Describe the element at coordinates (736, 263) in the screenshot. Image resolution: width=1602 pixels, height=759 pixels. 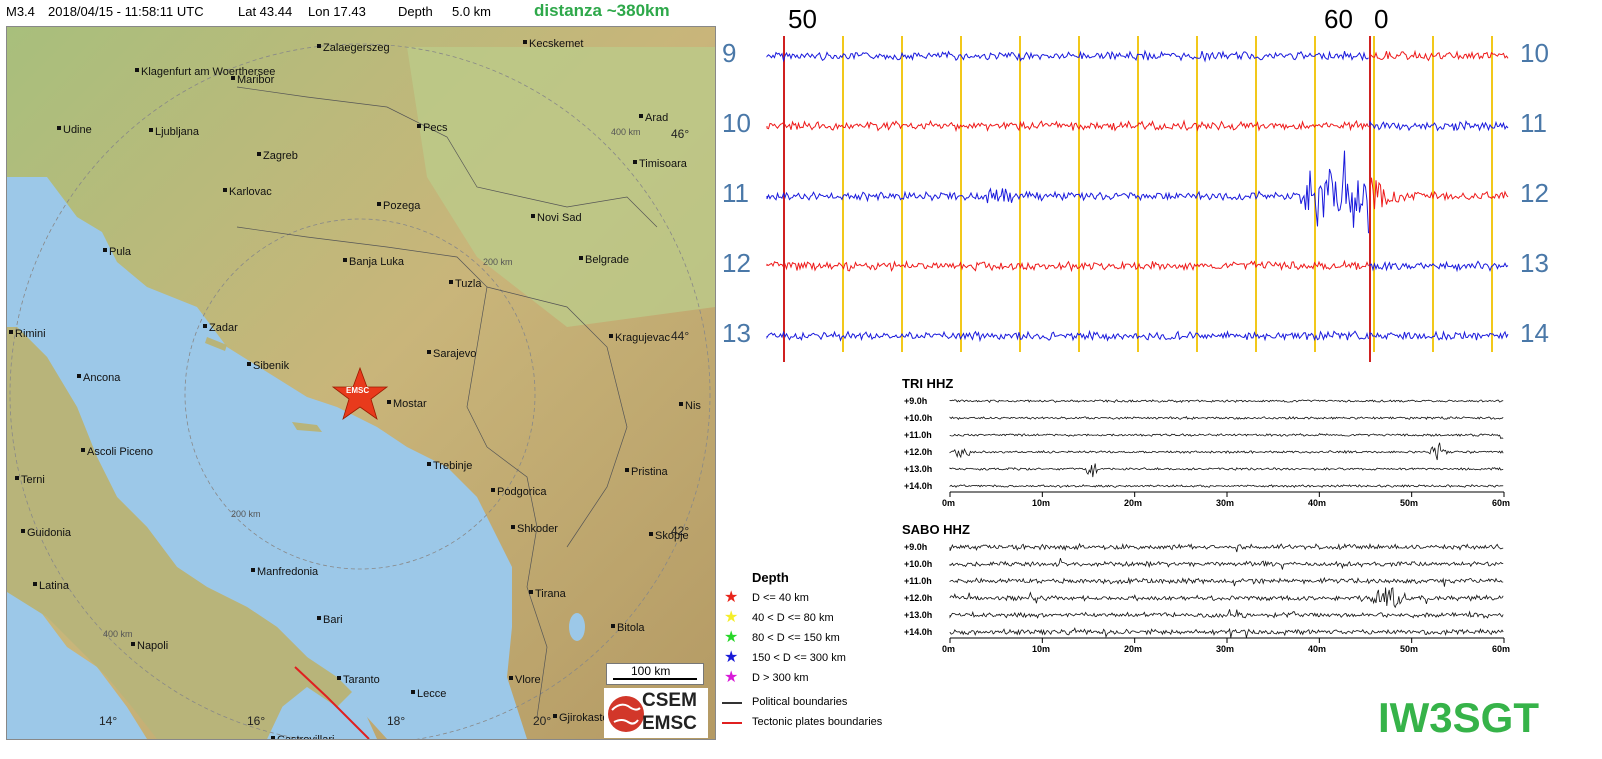
I see `hour-left-12: 12` at that location.